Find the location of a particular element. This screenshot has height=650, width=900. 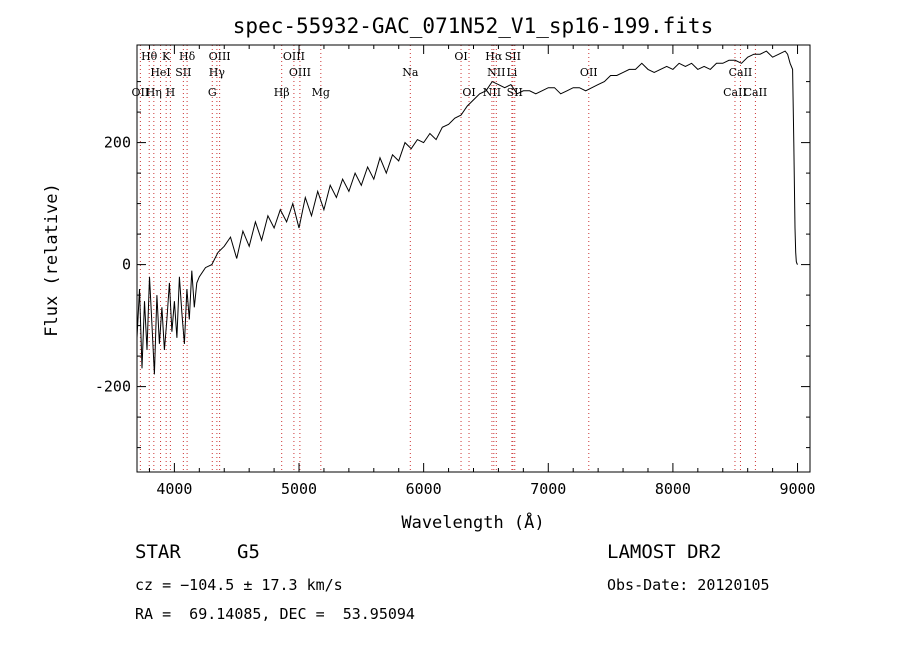

line-label: Li is located at coordinates (511, 72).